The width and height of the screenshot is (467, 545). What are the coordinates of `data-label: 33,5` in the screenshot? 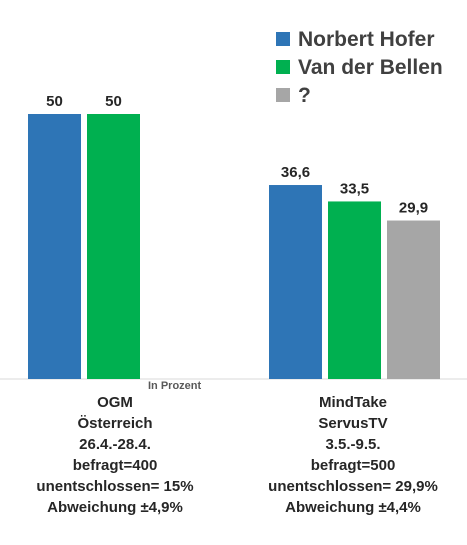 It's located at (354, 188).